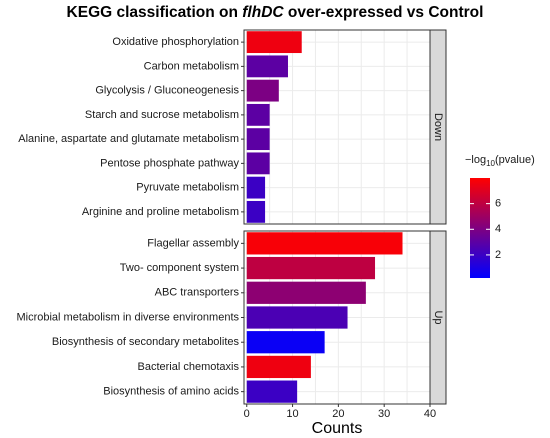 This screenshot has width=550, height=438. What do you see at coordinates (187, 188) in the screenshot?
I see `y-tick-label: Pyruvate metabolism` at bounding box center [187, 188].